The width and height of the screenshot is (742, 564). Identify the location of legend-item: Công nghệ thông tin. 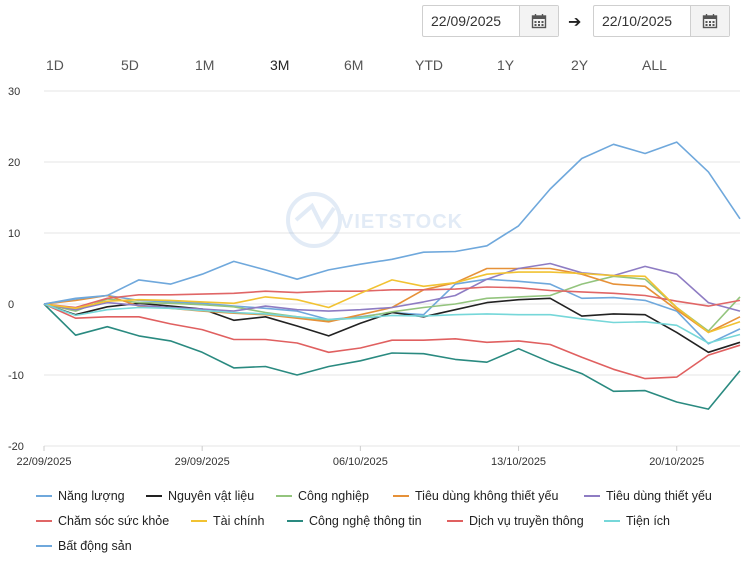
(354, 521).